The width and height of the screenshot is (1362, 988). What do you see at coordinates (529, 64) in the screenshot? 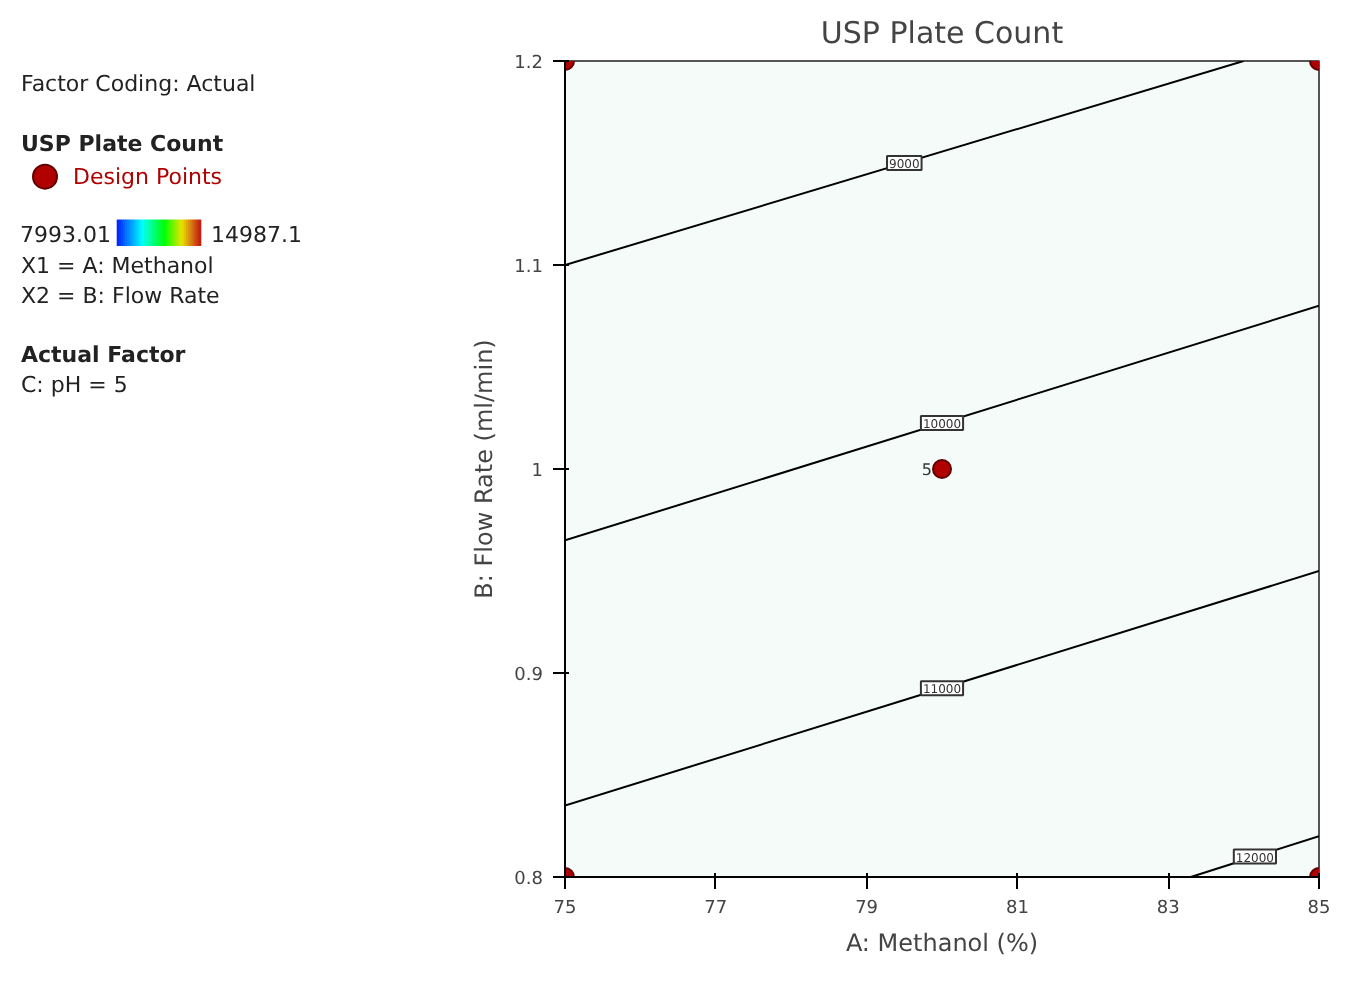
I see `y-tick-label: 1.2` at bounding box center [529, 64].